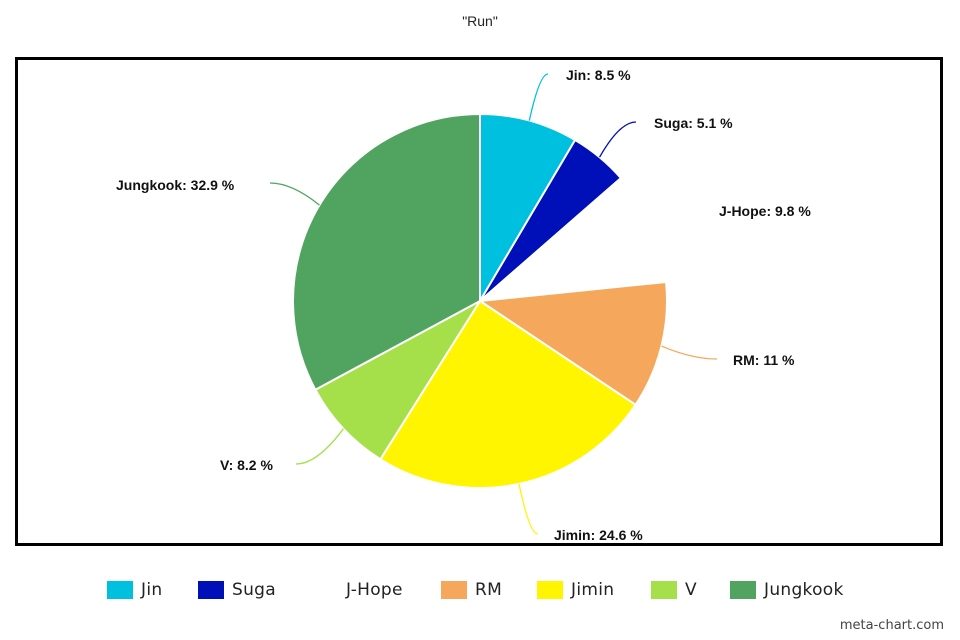  I want to click on pie-slice-j-hope, so click(572, 239).